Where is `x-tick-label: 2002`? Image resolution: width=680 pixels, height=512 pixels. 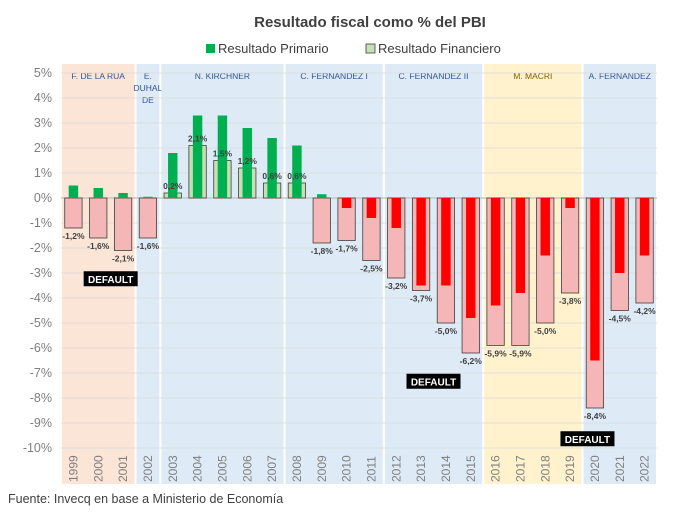 x-tick-label: 2002 is located at coordinates (148, 468).